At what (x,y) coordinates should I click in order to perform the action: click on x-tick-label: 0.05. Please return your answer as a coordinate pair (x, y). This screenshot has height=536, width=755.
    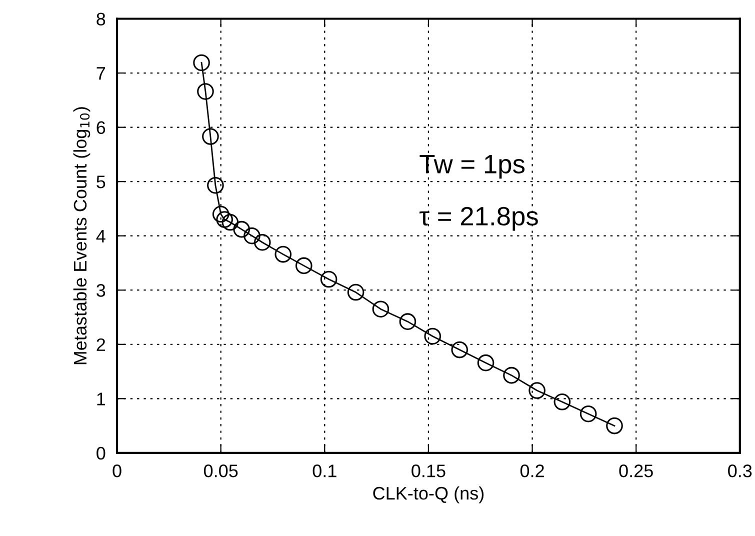
    Looking at the image, I should click on (221, 471).